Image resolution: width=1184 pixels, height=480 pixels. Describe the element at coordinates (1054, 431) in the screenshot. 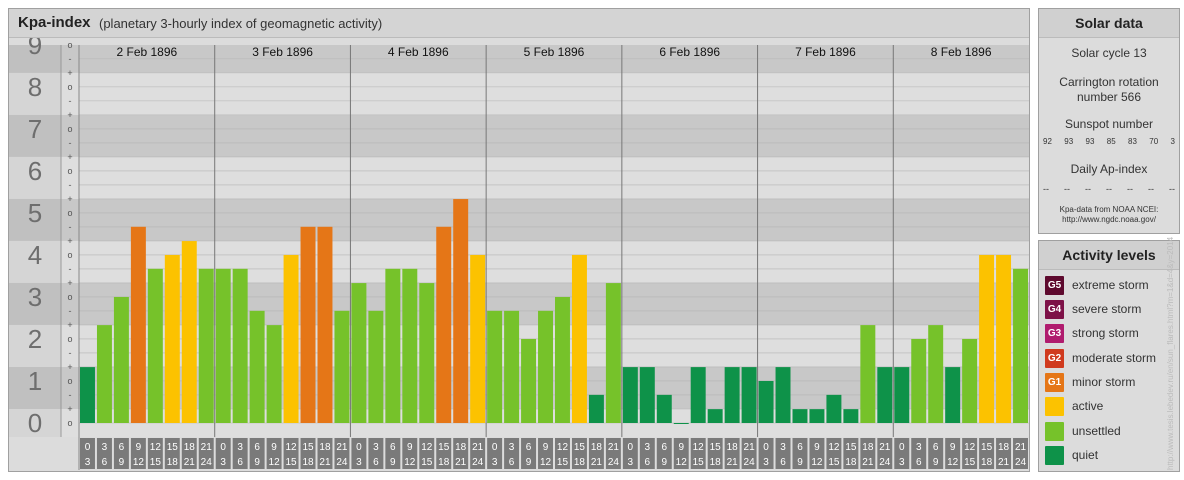

I see `legend-swatch-unsettled` at that location.